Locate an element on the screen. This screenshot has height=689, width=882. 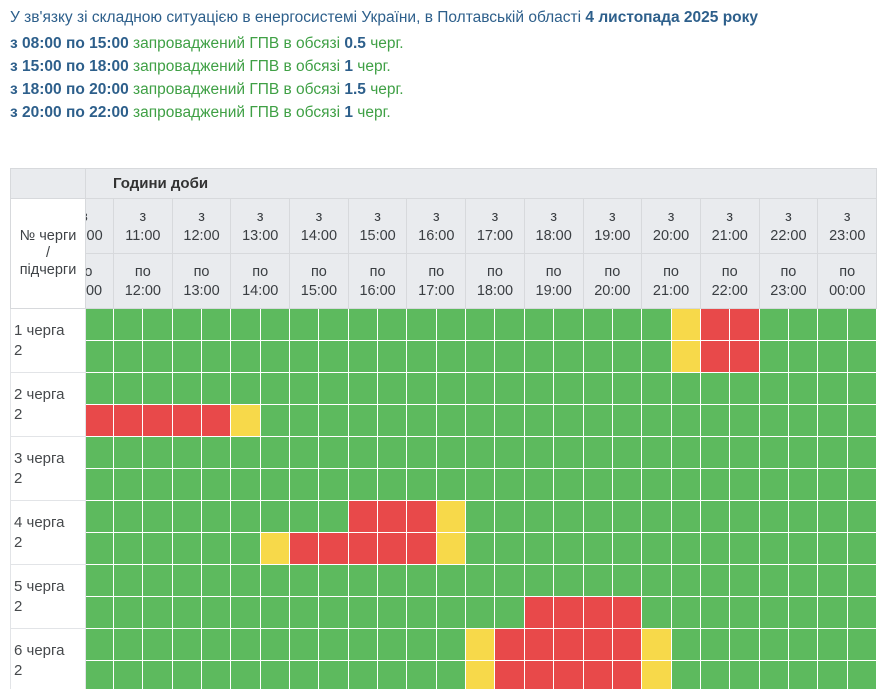
period-text: запроваджений ГПВ в обсязі is located at coordinates (236, 89).